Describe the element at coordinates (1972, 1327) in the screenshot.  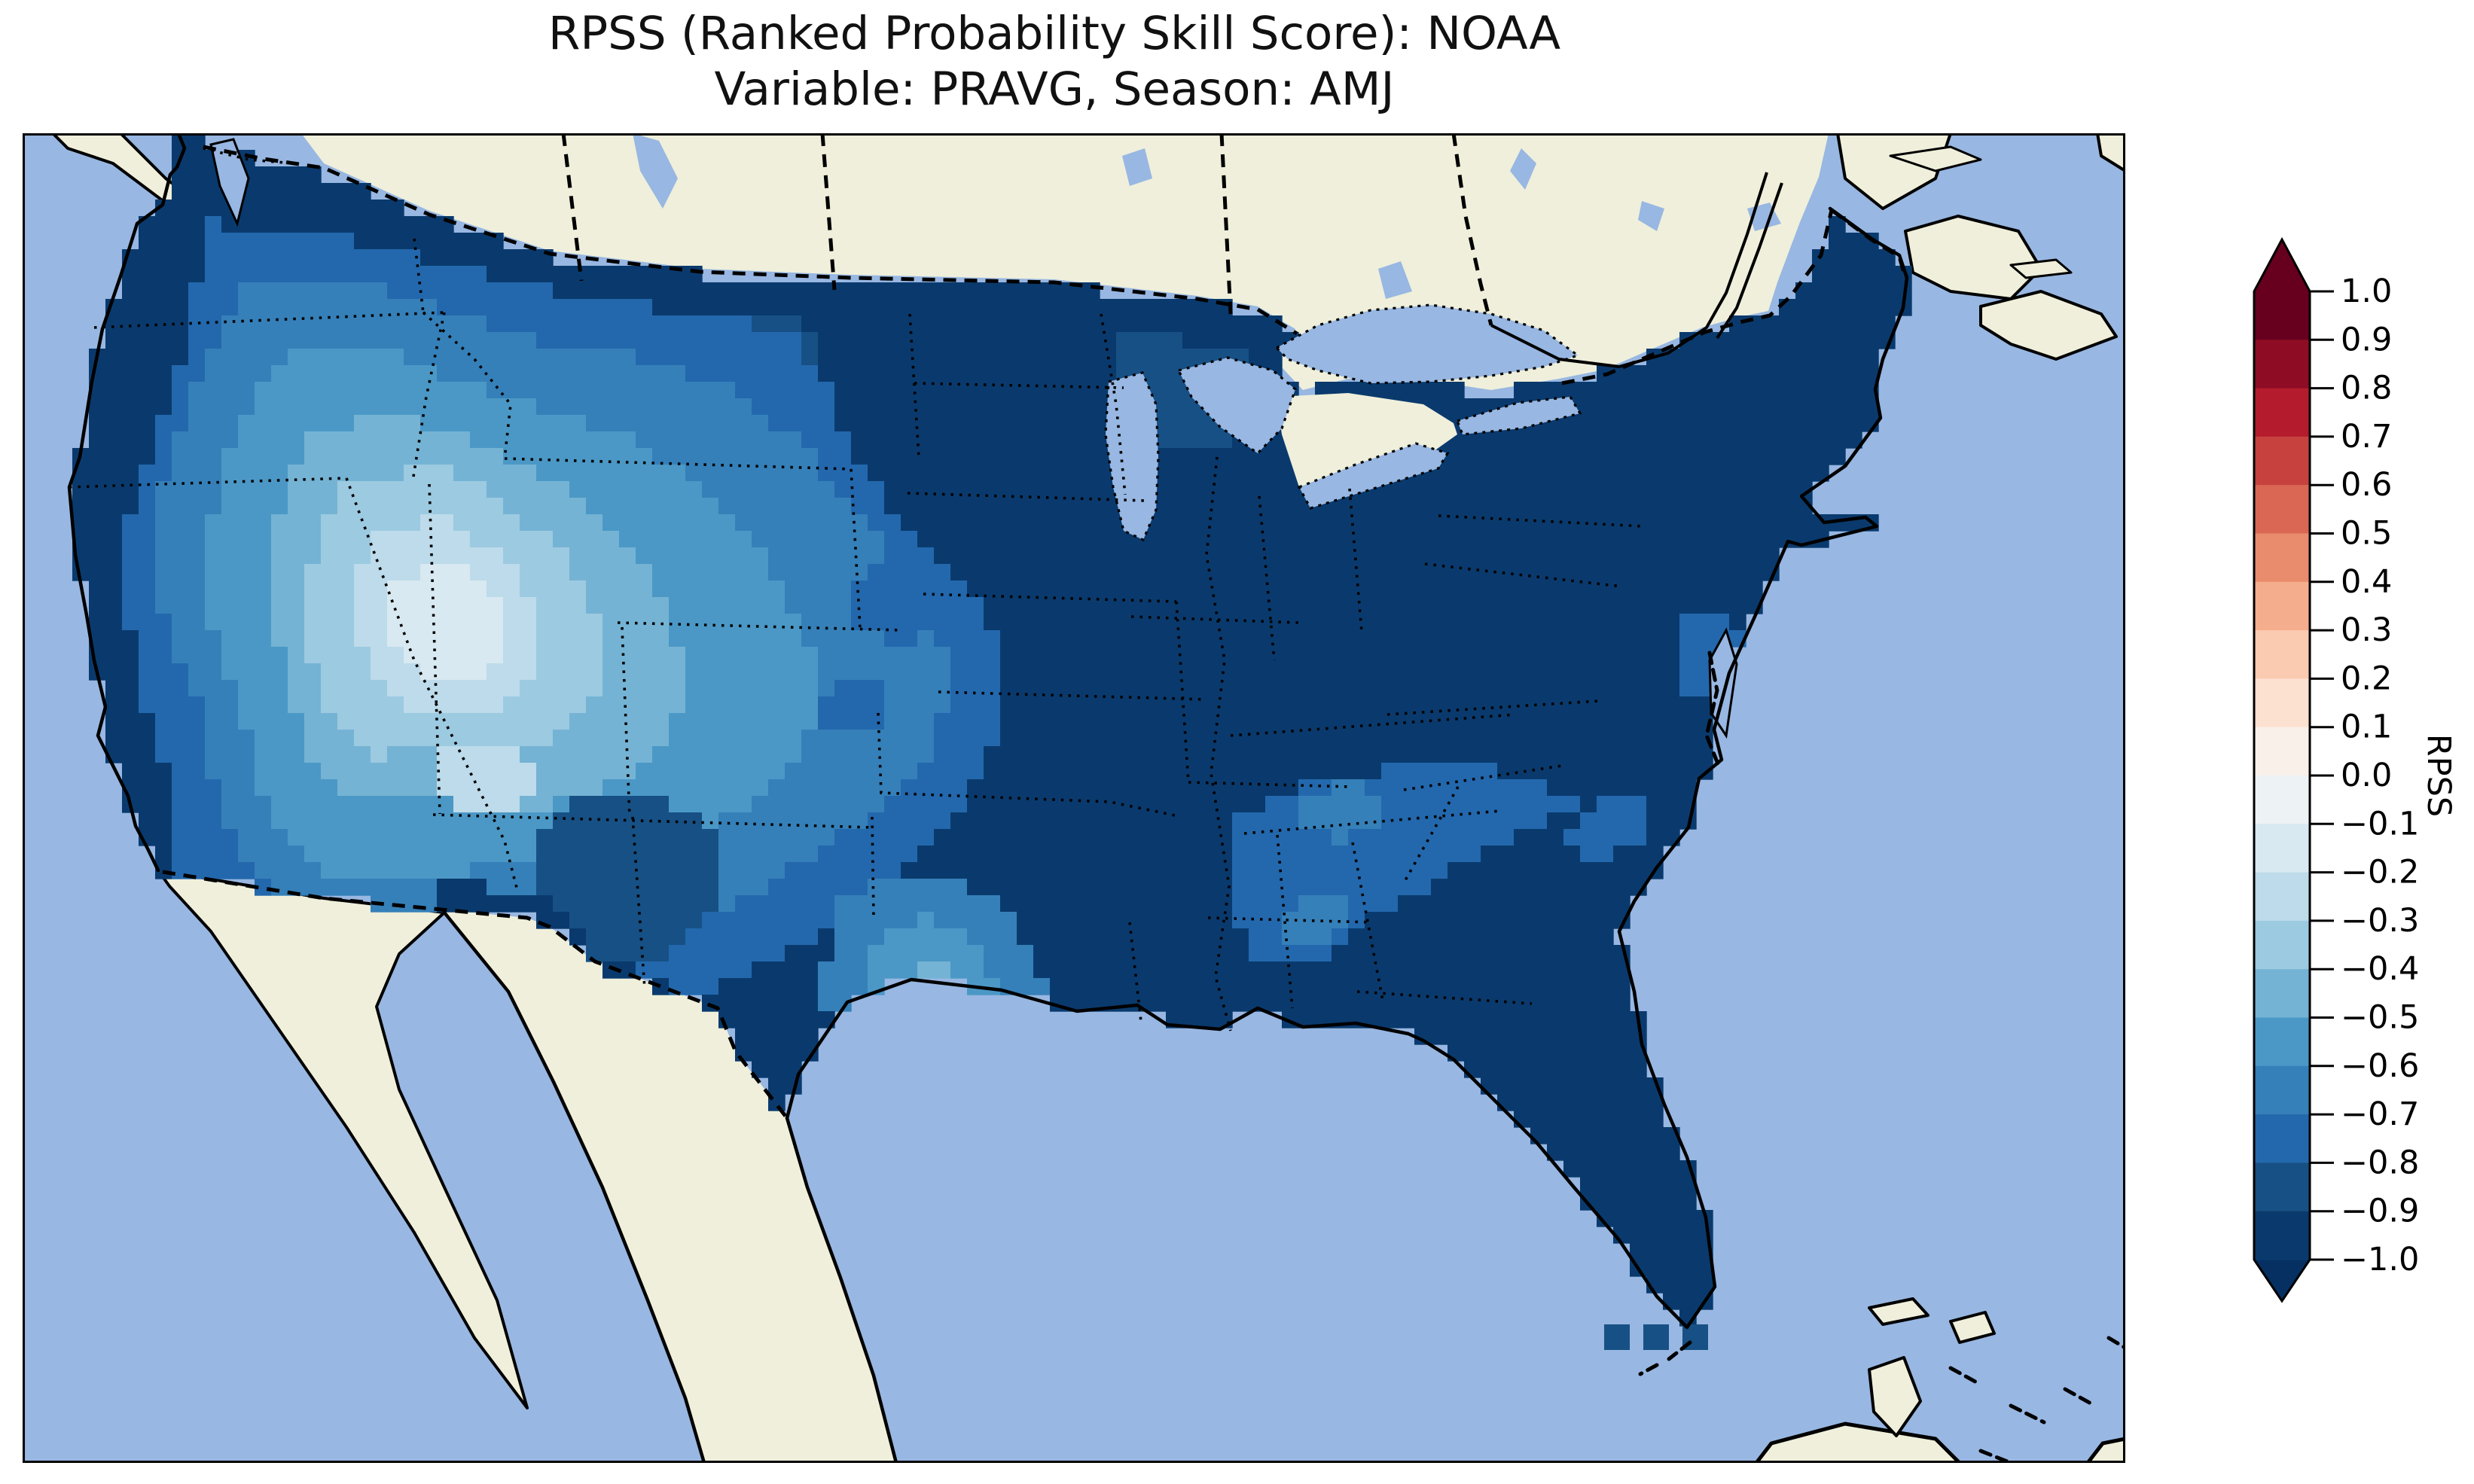
I see `eleuthera` at that location.